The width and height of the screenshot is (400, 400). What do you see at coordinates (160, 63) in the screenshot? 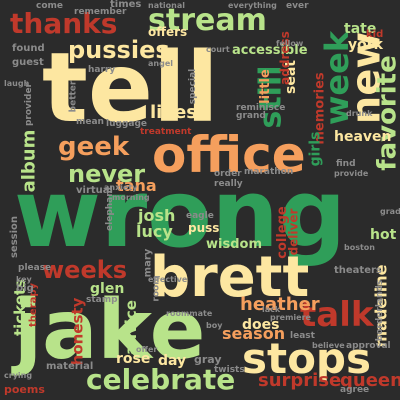
I see `word-angel: angel` at bounding box center [160, 63].